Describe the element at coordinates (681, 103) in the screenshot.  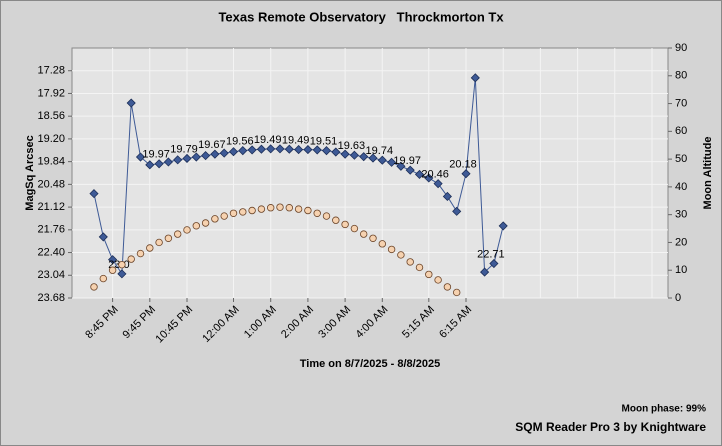
I see `y2-tick-label: 70` at that location.